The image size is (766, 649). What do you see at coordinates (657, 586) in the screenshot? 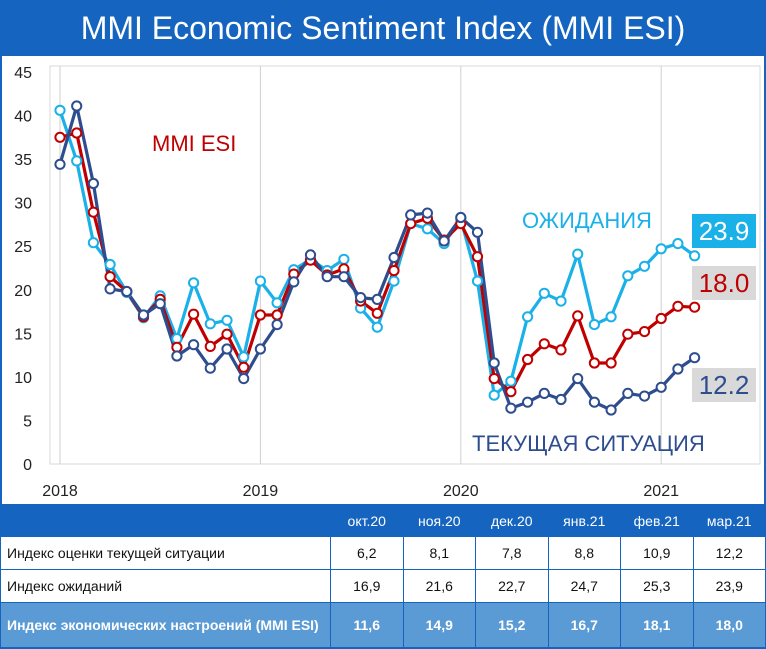
I see `table-cell: 25,3` at bounding box center [657, 586].